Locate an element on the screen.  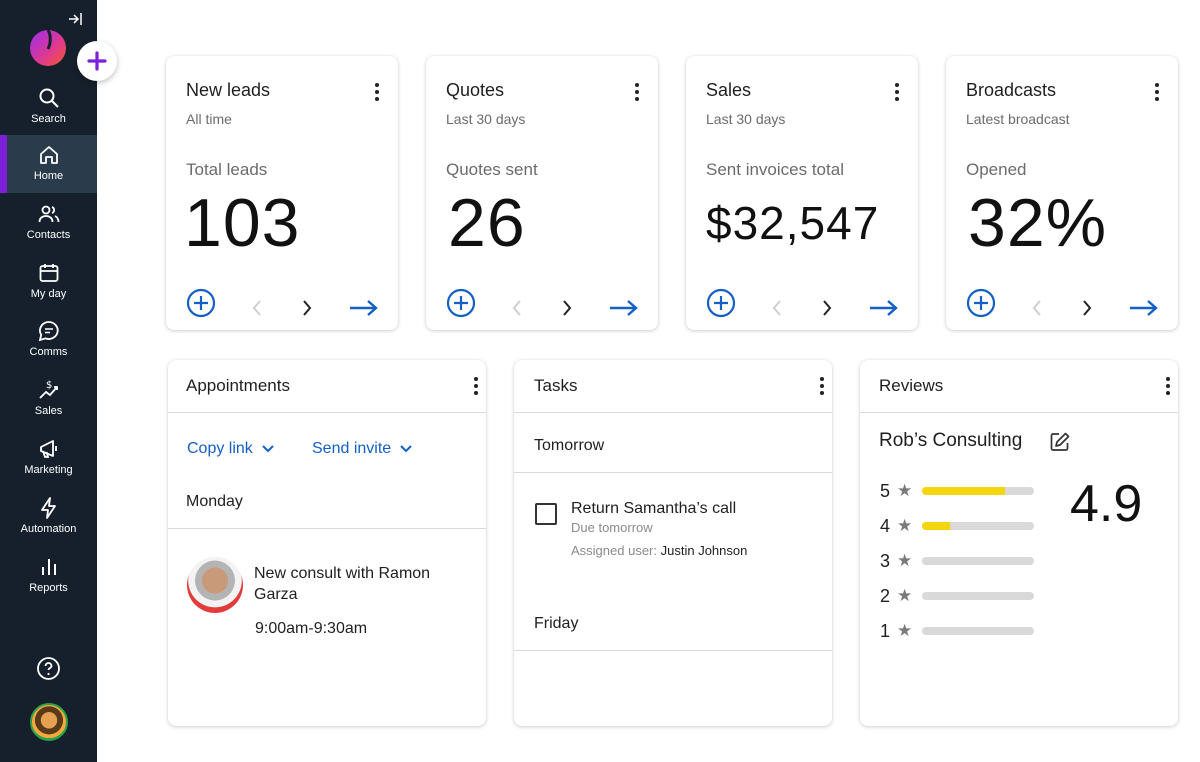
sidebar-item-label: Home is located at coordinates (48, 176).